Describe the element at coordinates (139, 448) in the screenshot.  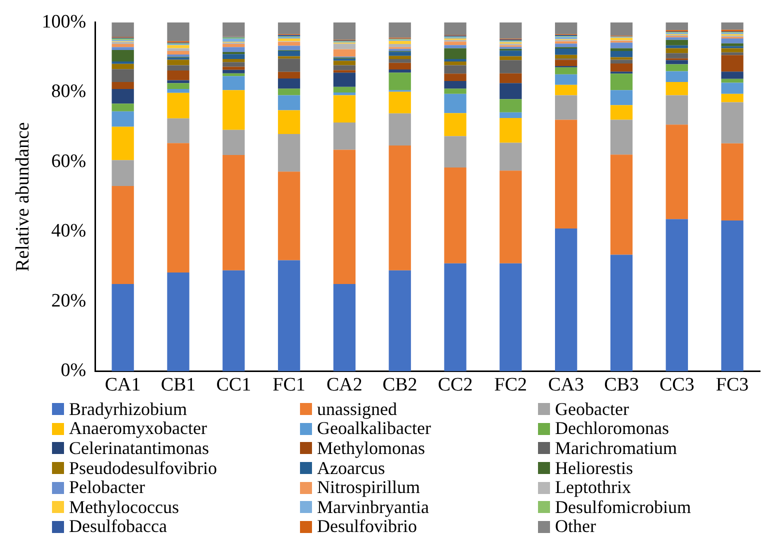
I see `legend-label: Celerinatantimonas` at that location.